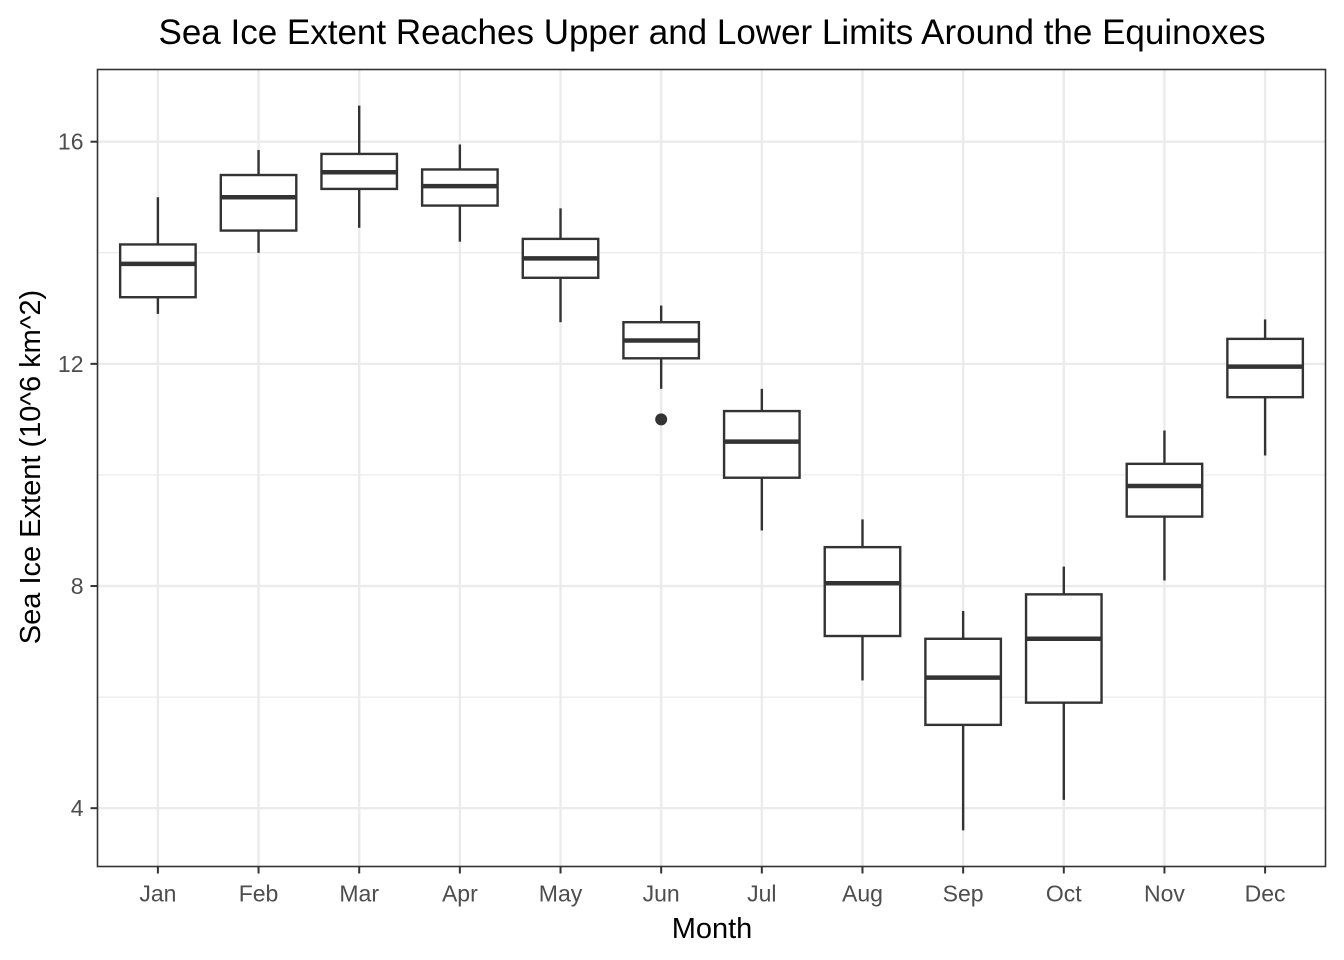 Image resolution: width=1344 pixels, height=960 pixels. I want to click on box-aug, so click(862, 600).